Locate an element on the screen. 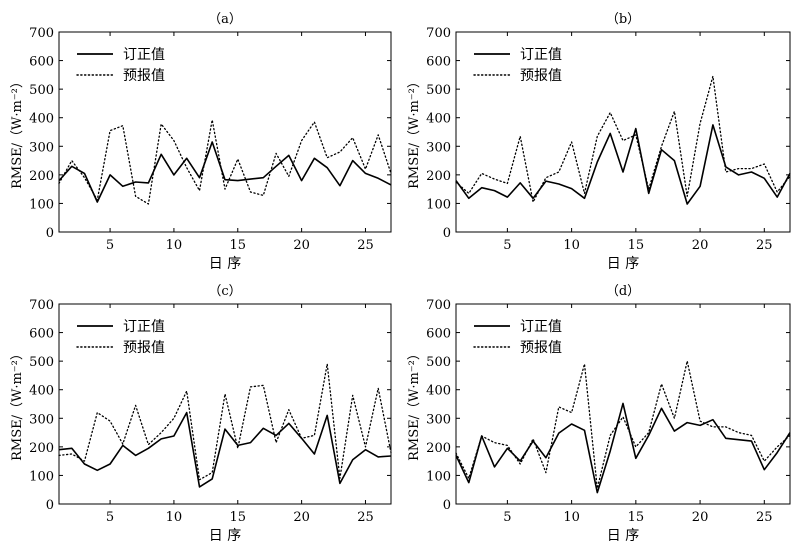  panel-label: （a） is located at coordinates (225, 19).